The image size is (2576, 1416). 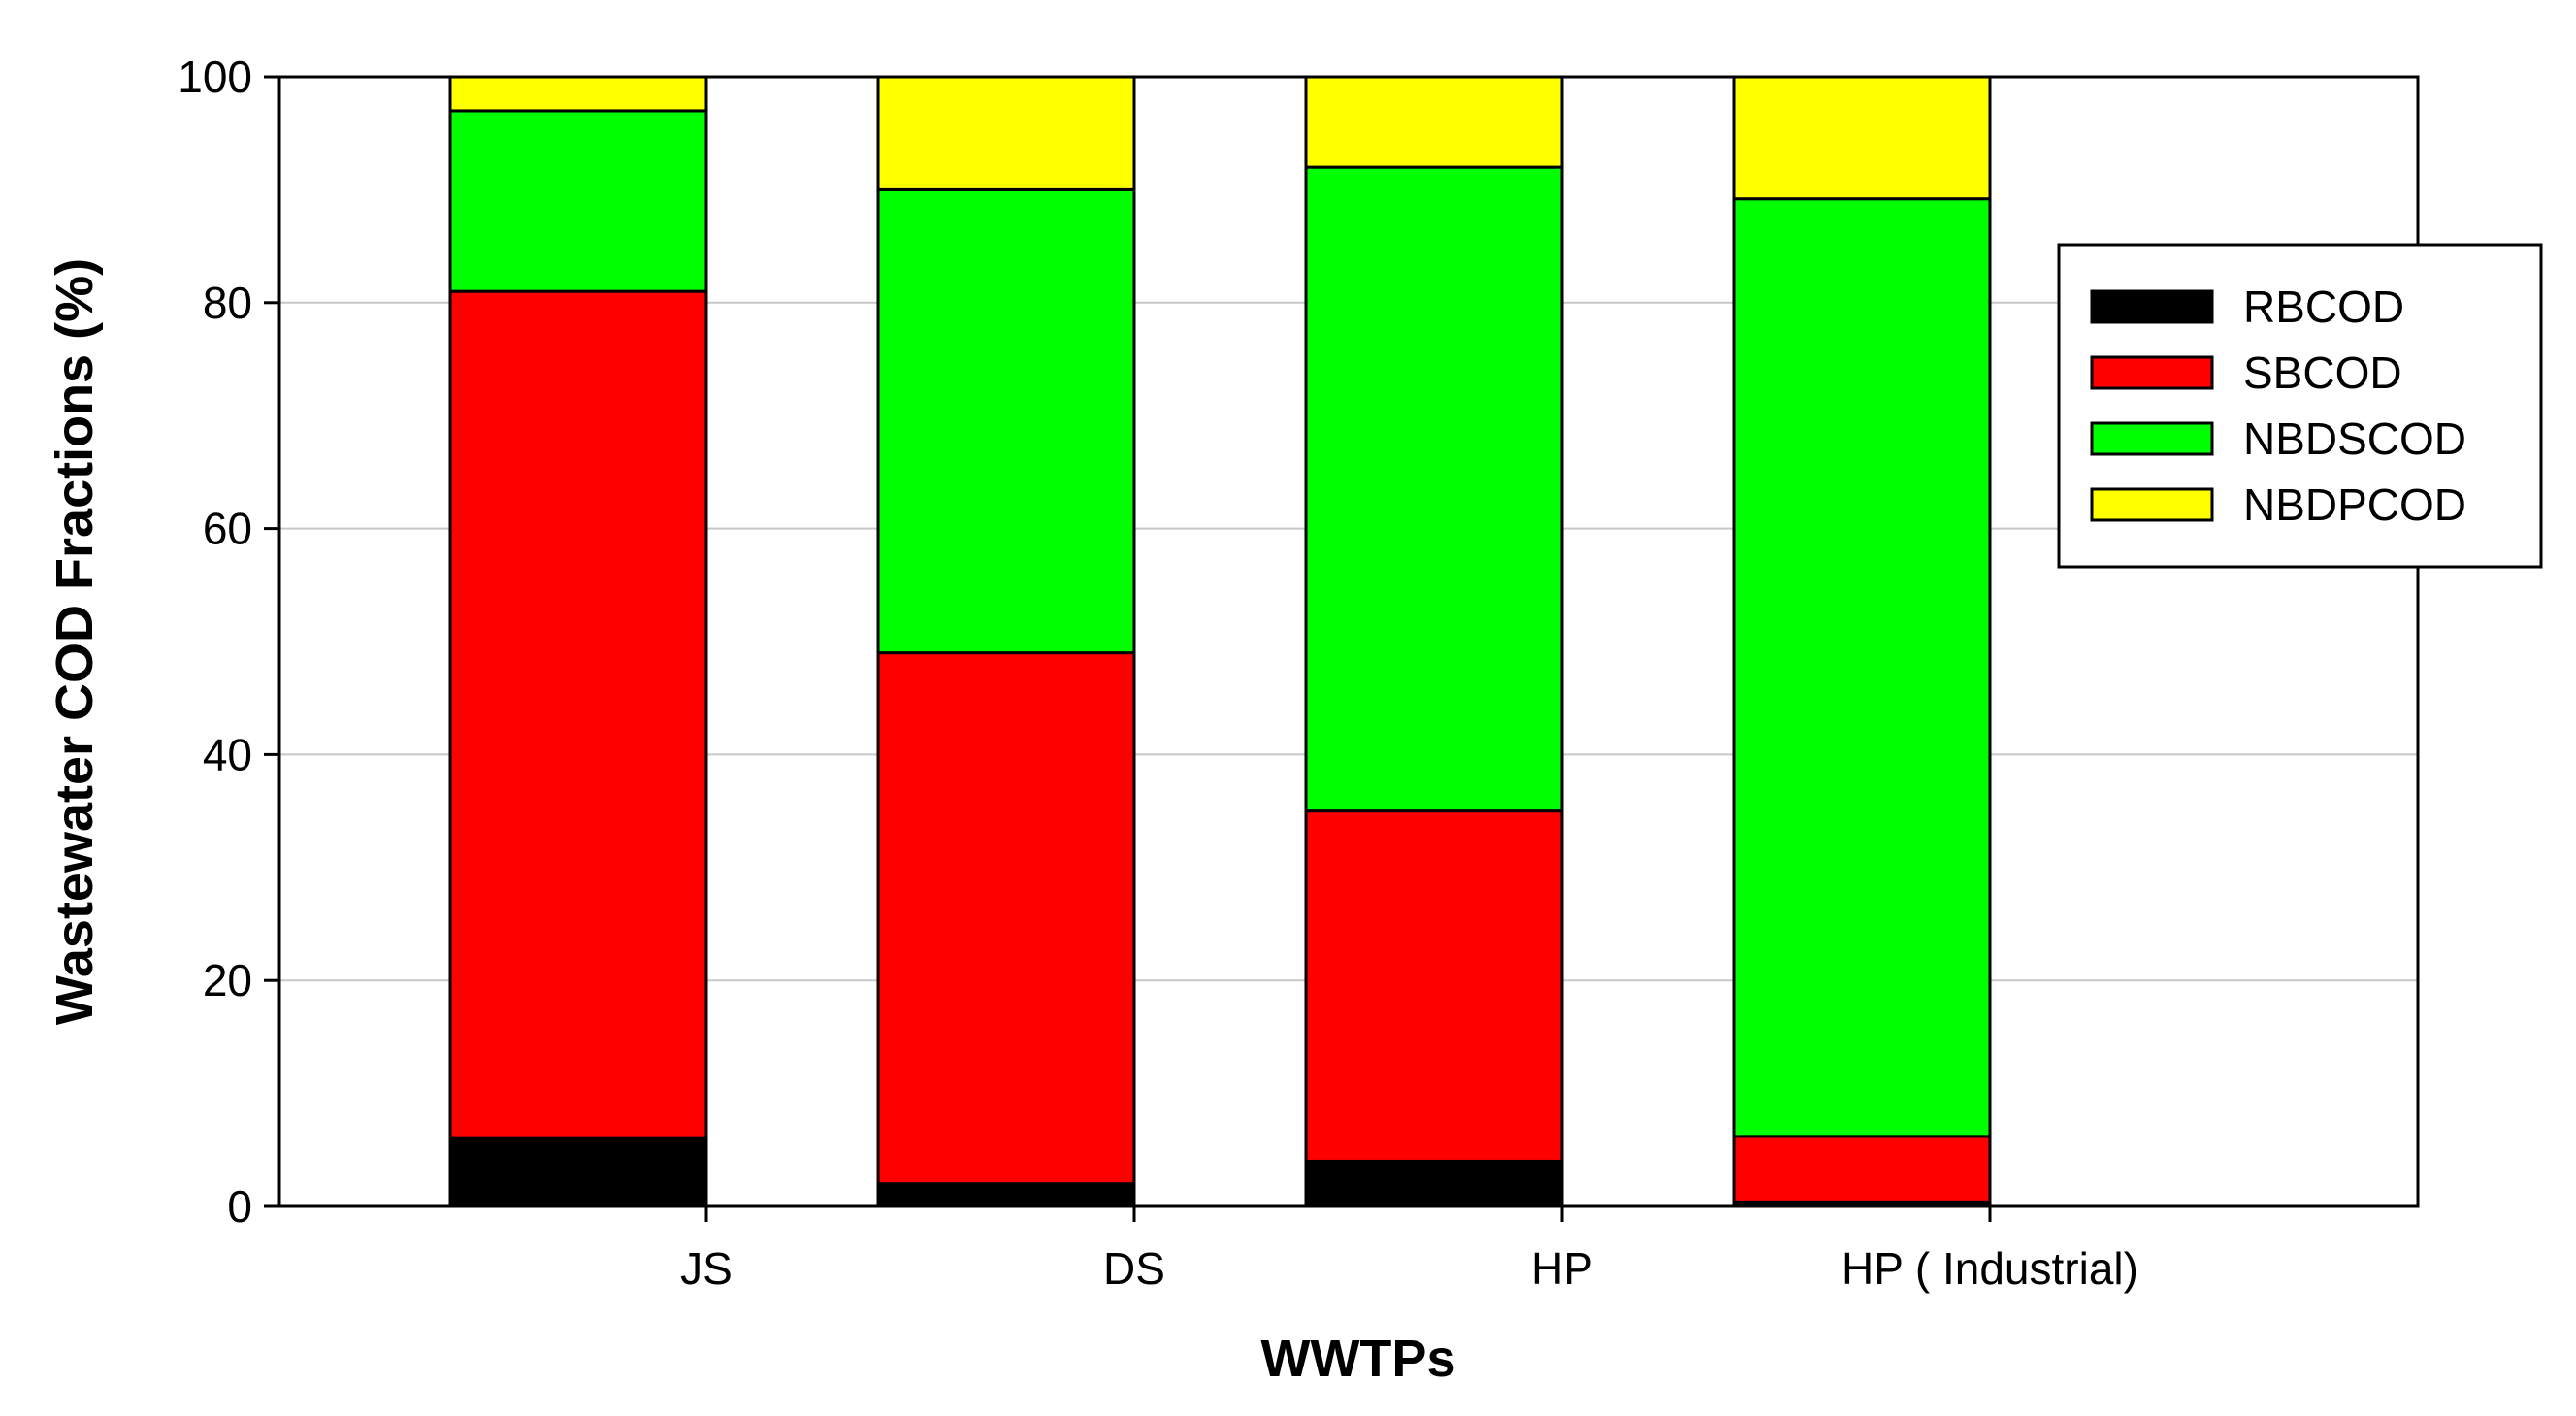 I want to click on x-tick-label: DS, so click(x=1134, y=1268).